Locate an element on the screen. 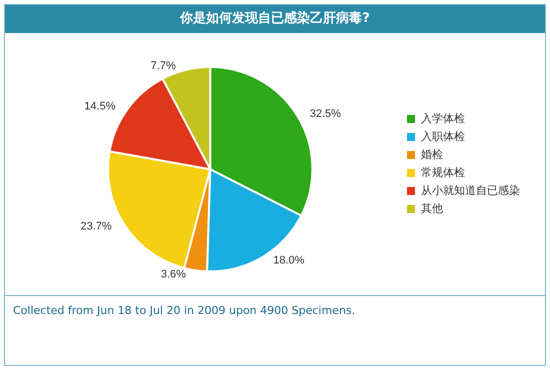 The image size is (550, 370). chart-title: 你是如何发现自已感染乙肝病毒? is located at coordinates (275, 19).